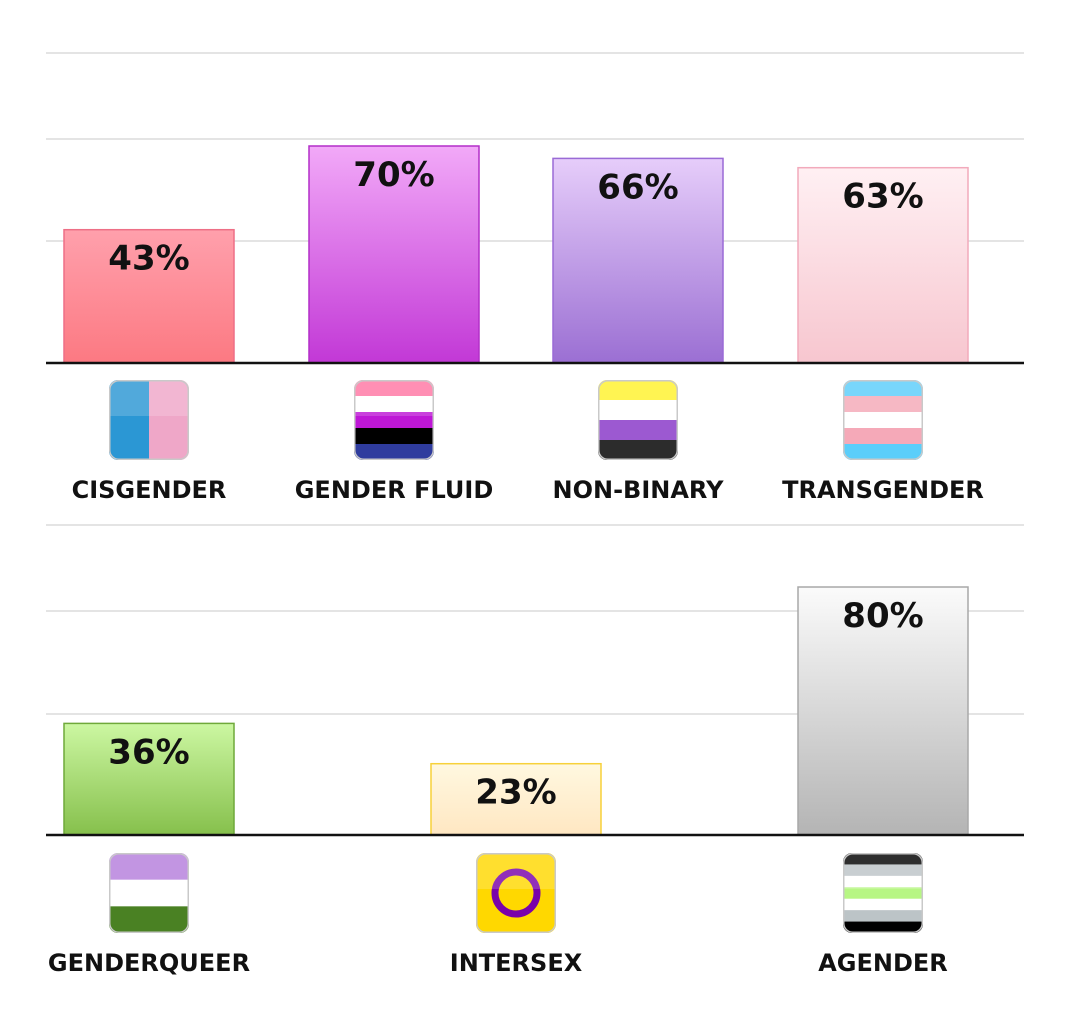 The height and width of the screenshot is (1014, 1066). I want to click on data-label: 80%, so click(882, 616).